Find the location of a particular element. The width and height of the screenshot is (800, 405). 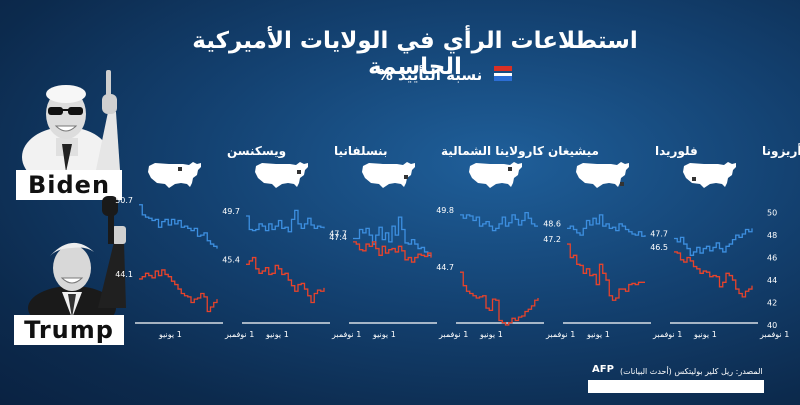

biden-start-label: 49.8 is located at coordinates (445, 210).